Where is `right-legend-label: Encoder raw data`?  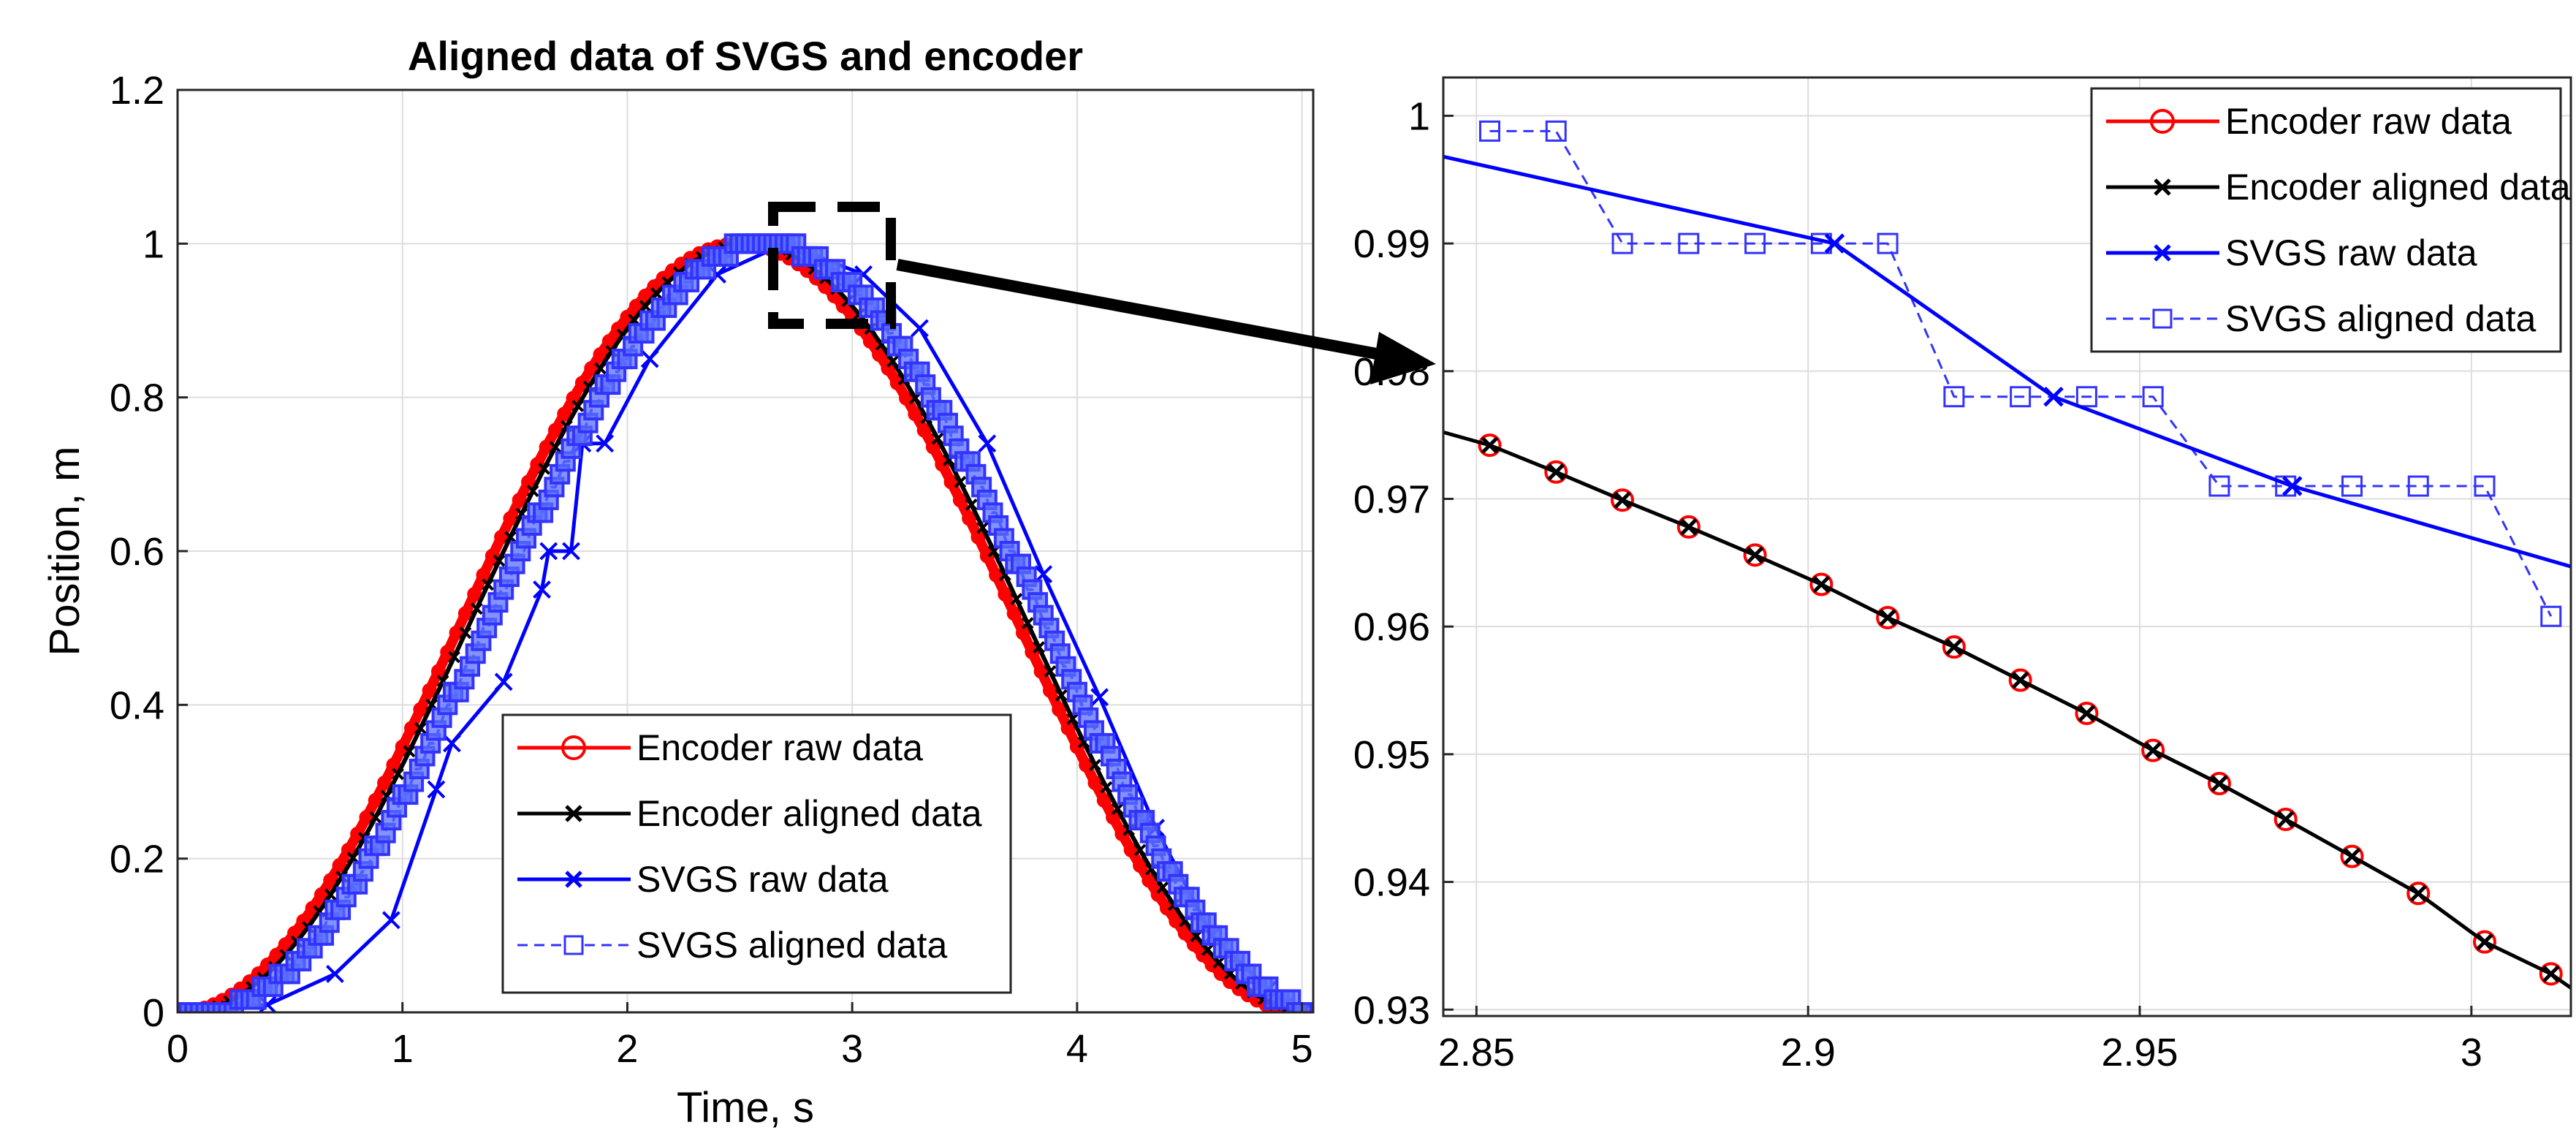 right-legend-label: Encoder raw data is located at coordinates (2369, 122).